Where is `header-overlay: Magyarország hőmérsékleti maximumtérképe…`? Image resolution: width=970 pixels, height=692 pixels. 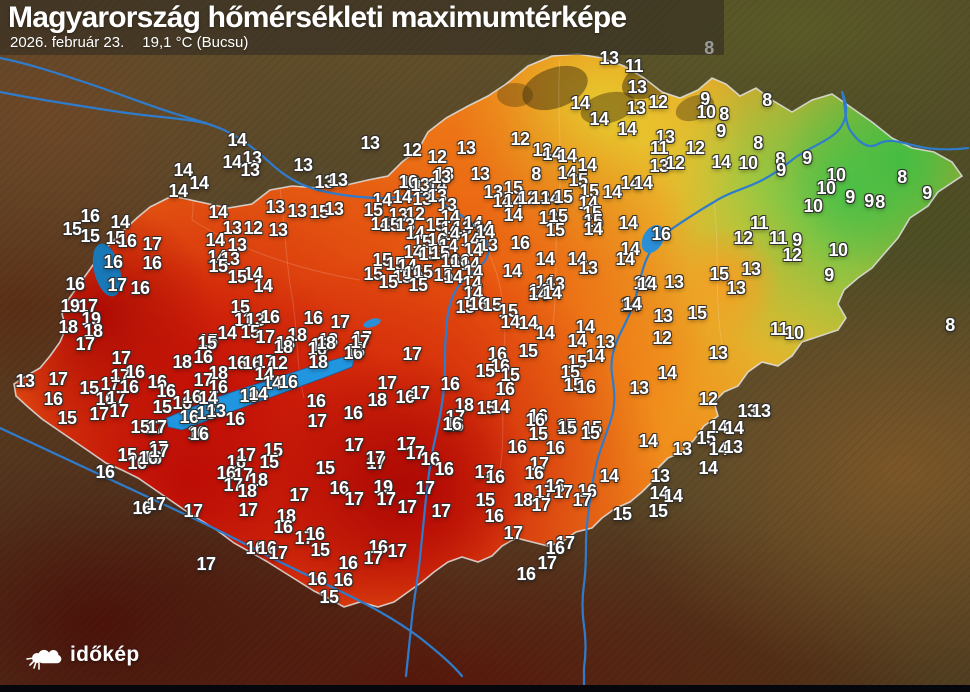 header-overlay: Magyarország hőmérsékleti maximumtérképe… is located at coordinates (362, 27).